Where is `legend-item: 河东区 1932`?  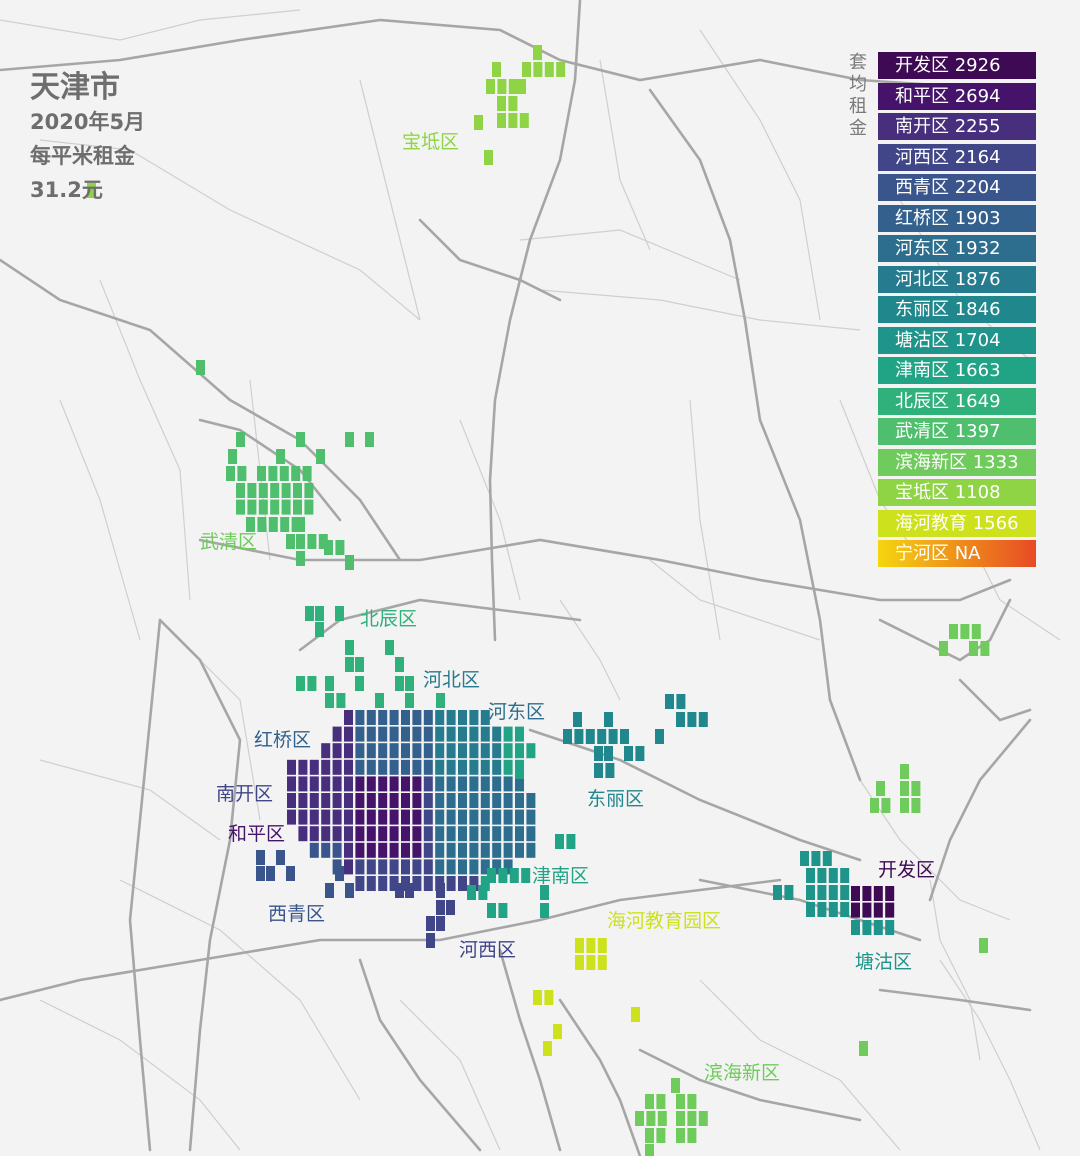
legend-item: 河东区 1932 is located at coordinates (957, 248).